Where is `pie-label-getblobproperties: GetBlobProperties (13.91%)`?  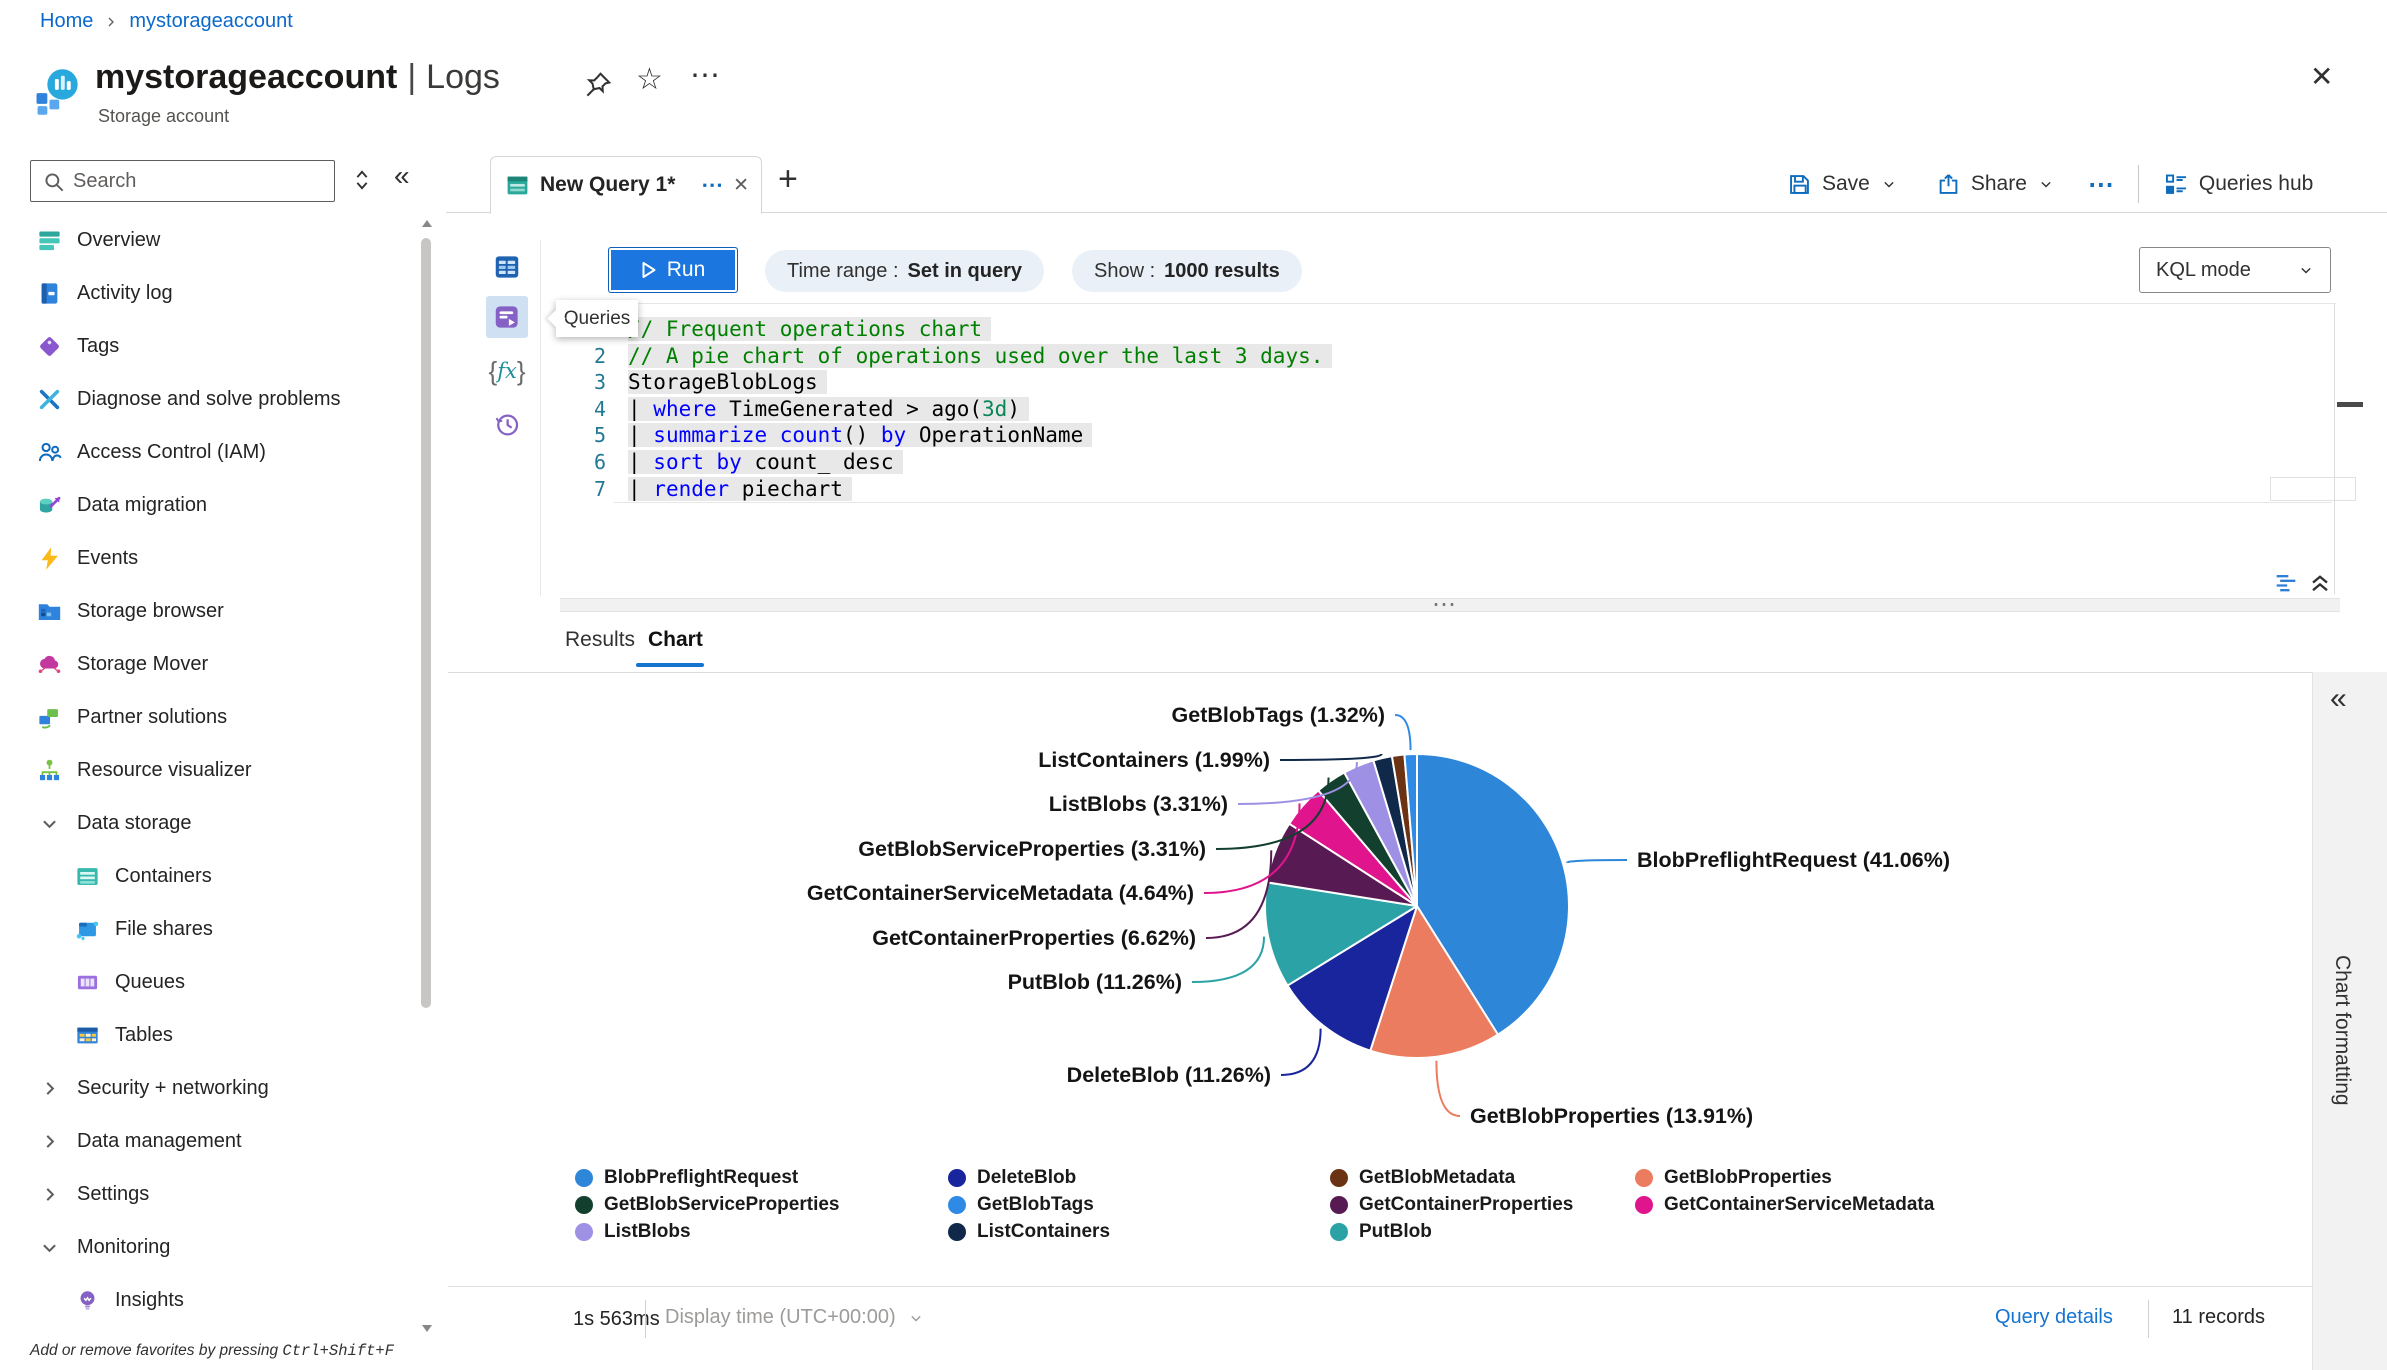
pie-label-getblobproperties: GetBlobProperties (13.91%) is located at coordinates (1611, 1116).